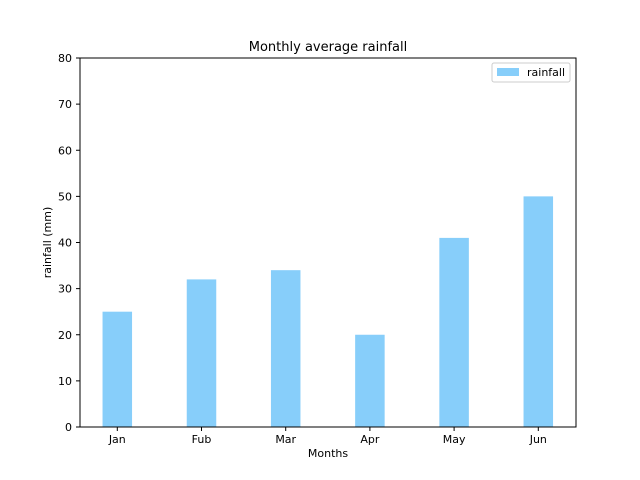 The width and height of the screenshot is (640, 480). Describe the element at coordinates (47, 243) in the screenshot. I see `y-axis-label: rainfall (mm)` at that location.